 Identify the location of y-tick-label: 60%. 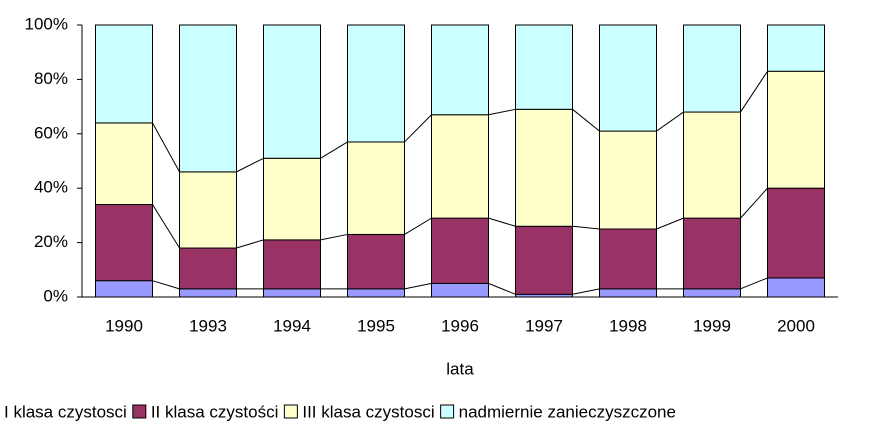
(51, 132).